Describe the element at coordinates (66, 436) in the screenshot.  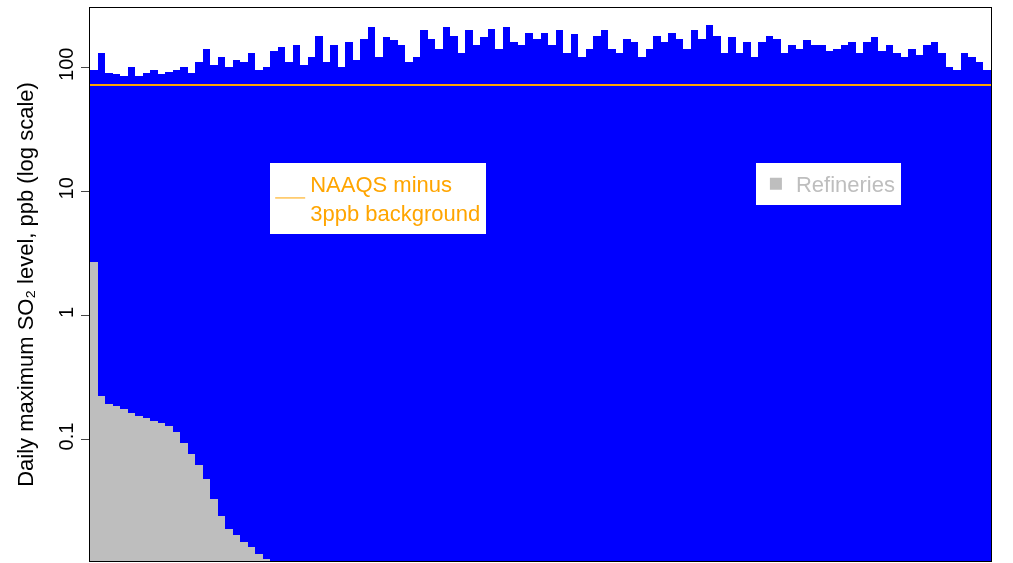
I see `y-tick-label: 0.1` at that location.